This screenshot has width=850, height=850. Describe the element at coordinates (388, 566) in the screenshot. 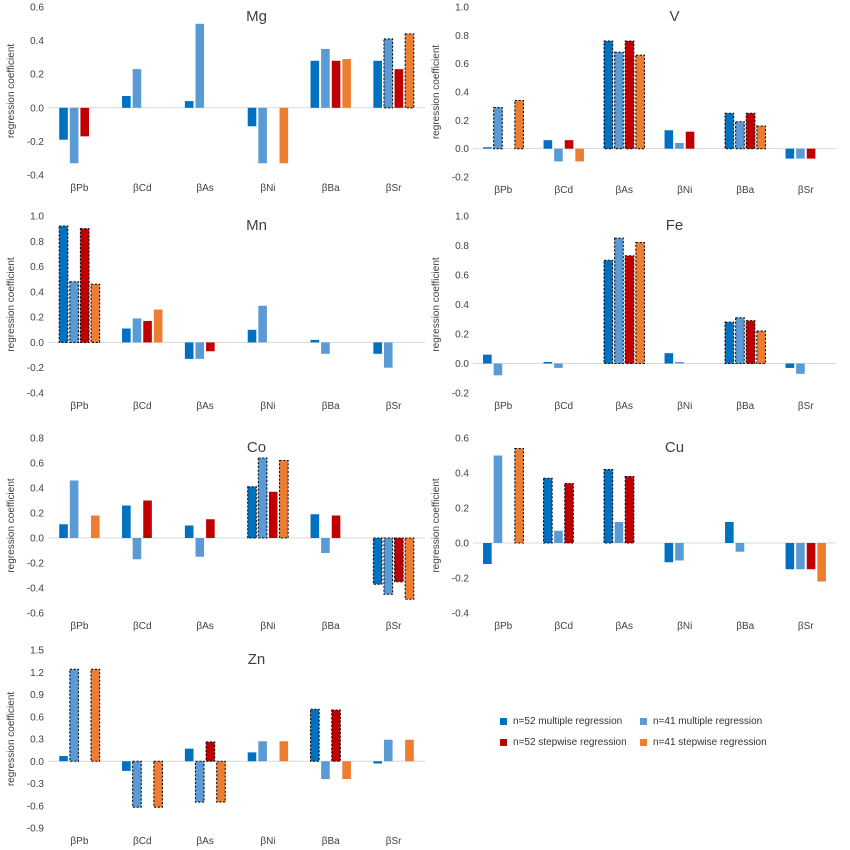

I see `bar-co-sr-n41-multiple` at that location.